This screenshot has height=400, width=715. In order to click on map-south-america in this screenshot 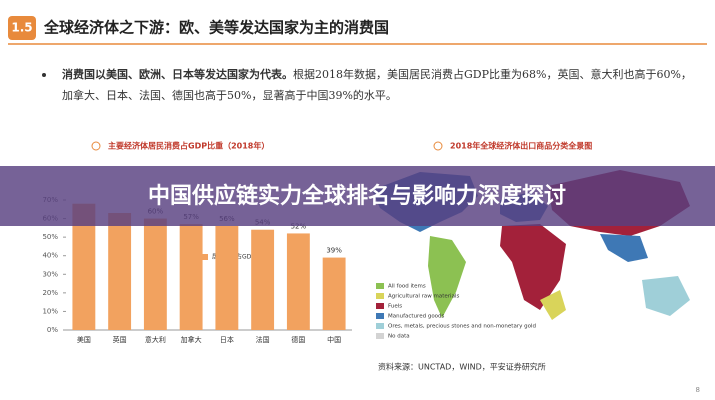, I will do `click(447, 277)`.